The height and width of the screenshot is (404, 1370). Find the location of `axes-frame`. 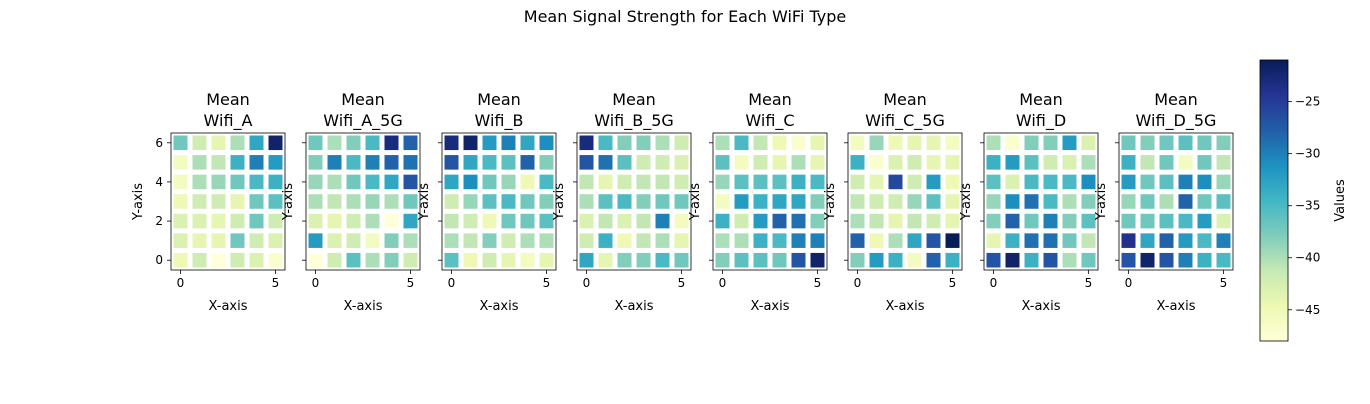

axes-frame is located at coordinates (770, 201).